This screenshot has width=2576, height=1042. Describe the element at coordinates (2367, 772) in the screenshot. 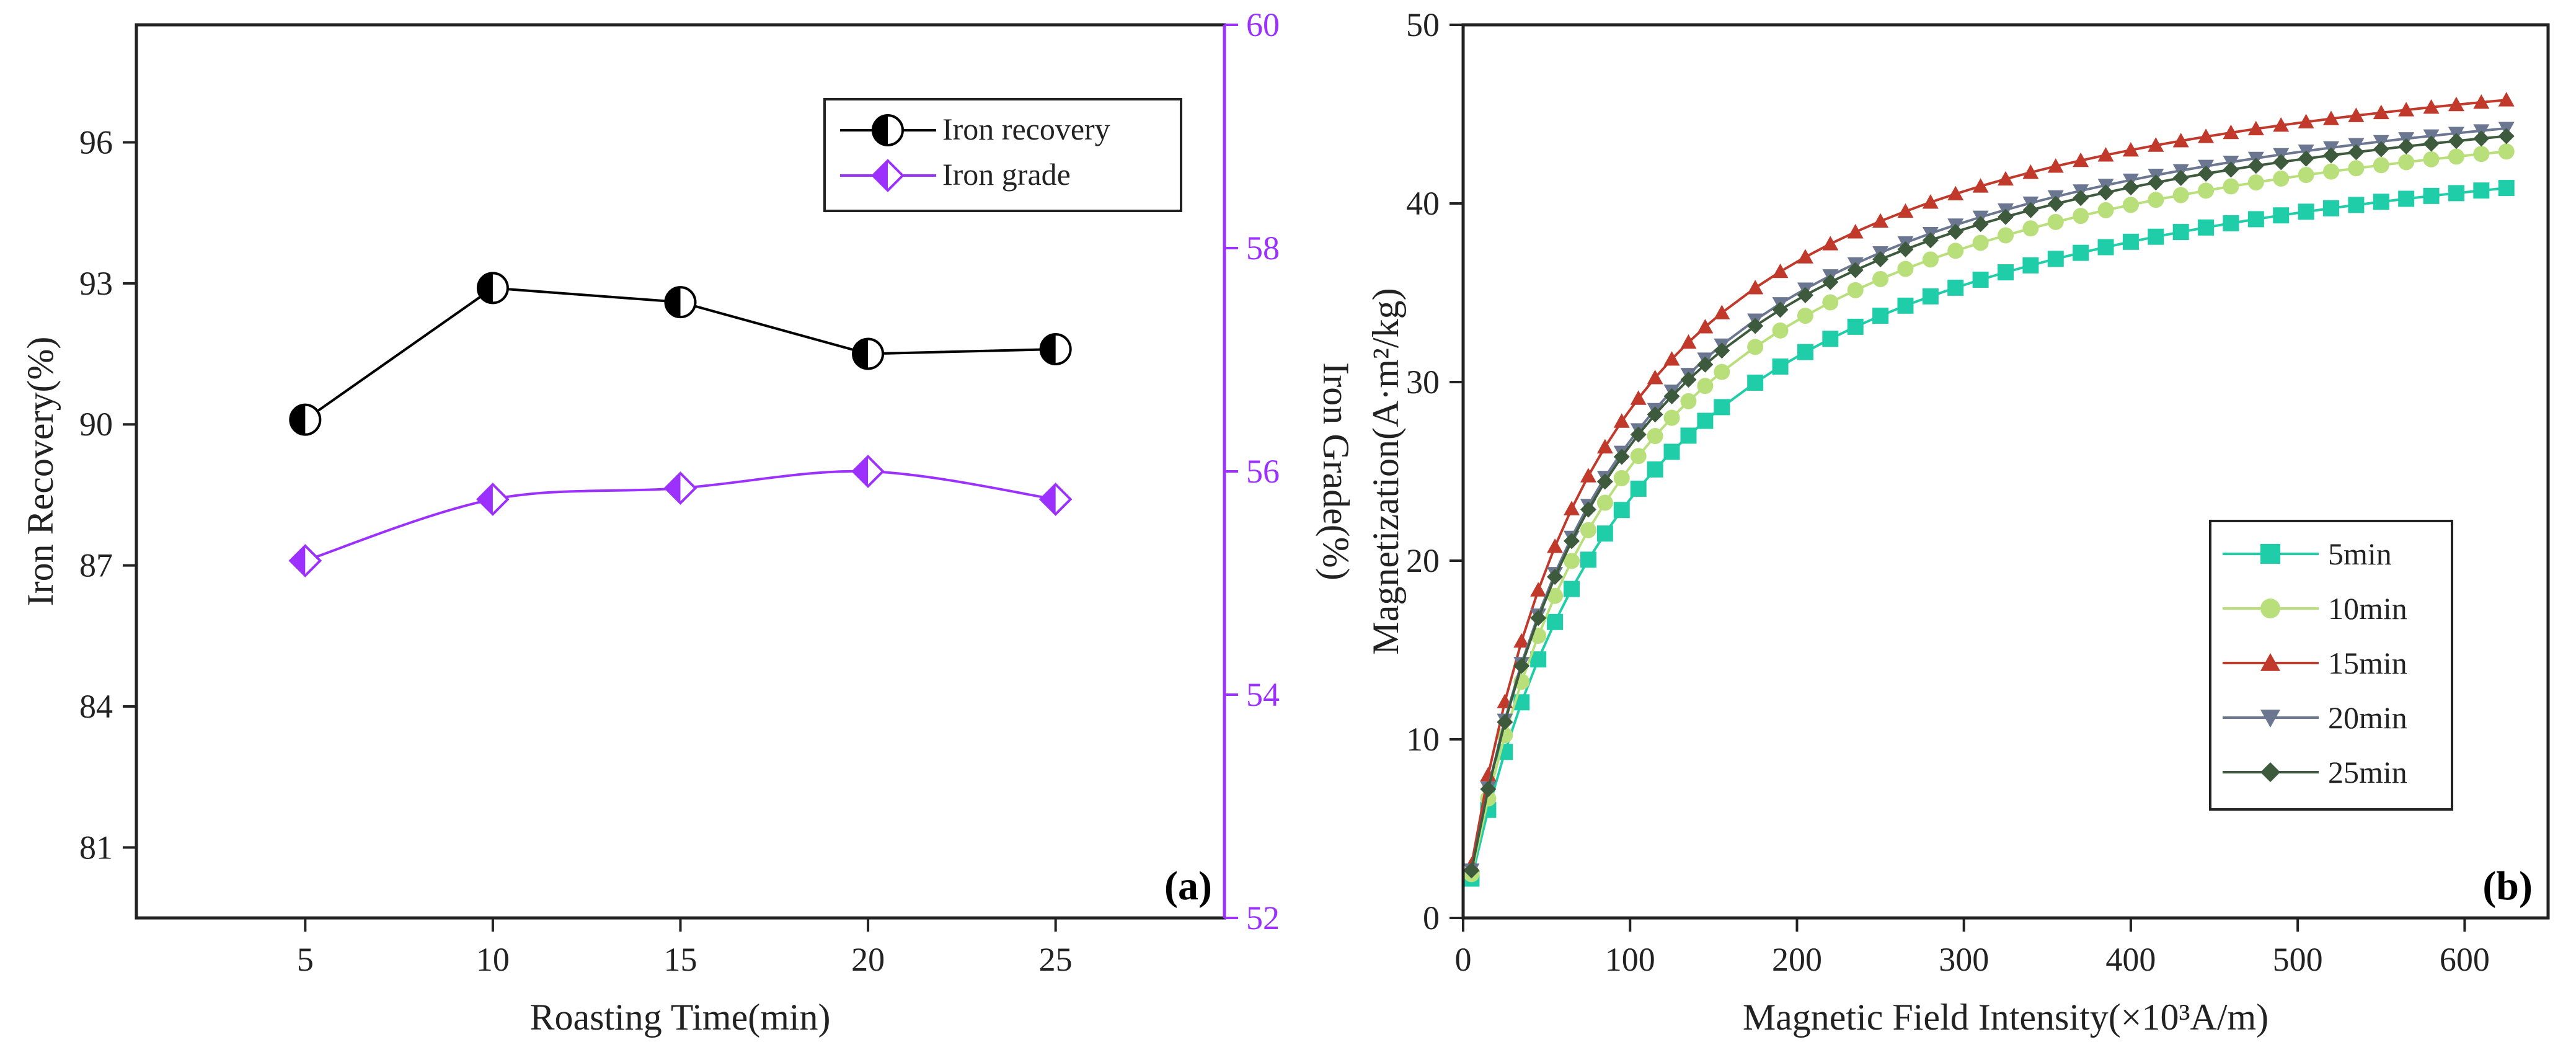

I see `legend-label-25min: 25min` at that location.